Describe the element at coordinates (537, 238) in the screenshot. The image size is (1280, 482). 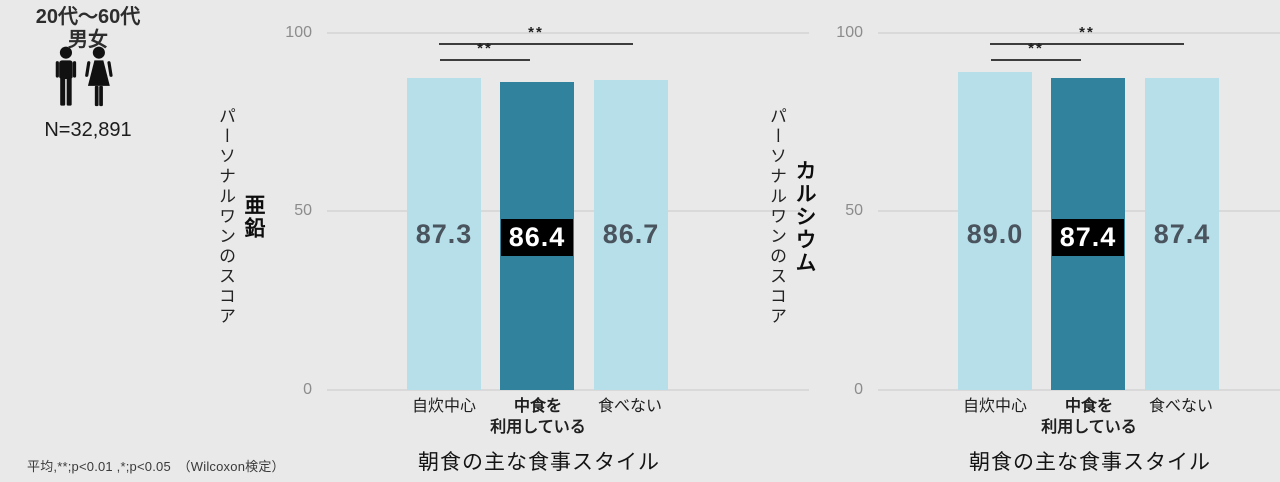
I see `value-label-highlighted: 86.4` at that location.